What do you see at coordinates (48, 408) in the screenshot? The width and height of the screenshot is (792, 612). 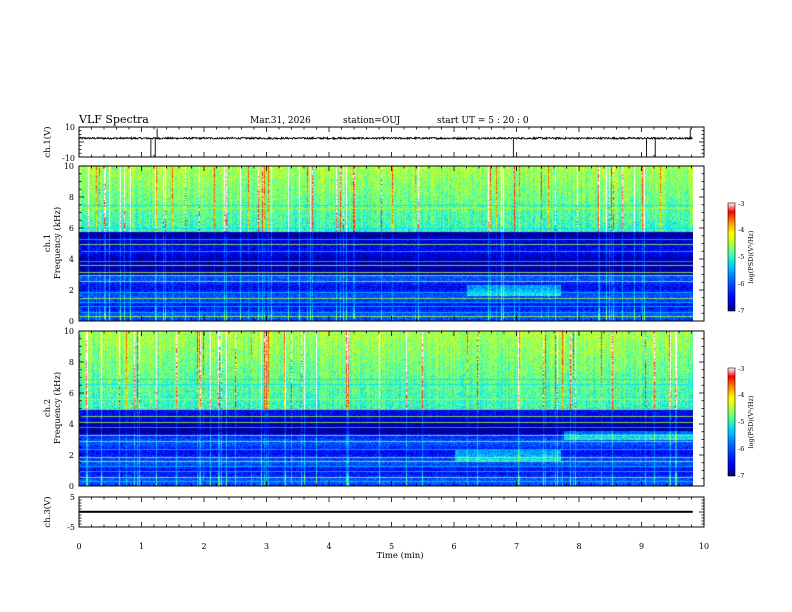 I see `ch2-ylabel-channel: ch.2` at bounding box center [48, 408].